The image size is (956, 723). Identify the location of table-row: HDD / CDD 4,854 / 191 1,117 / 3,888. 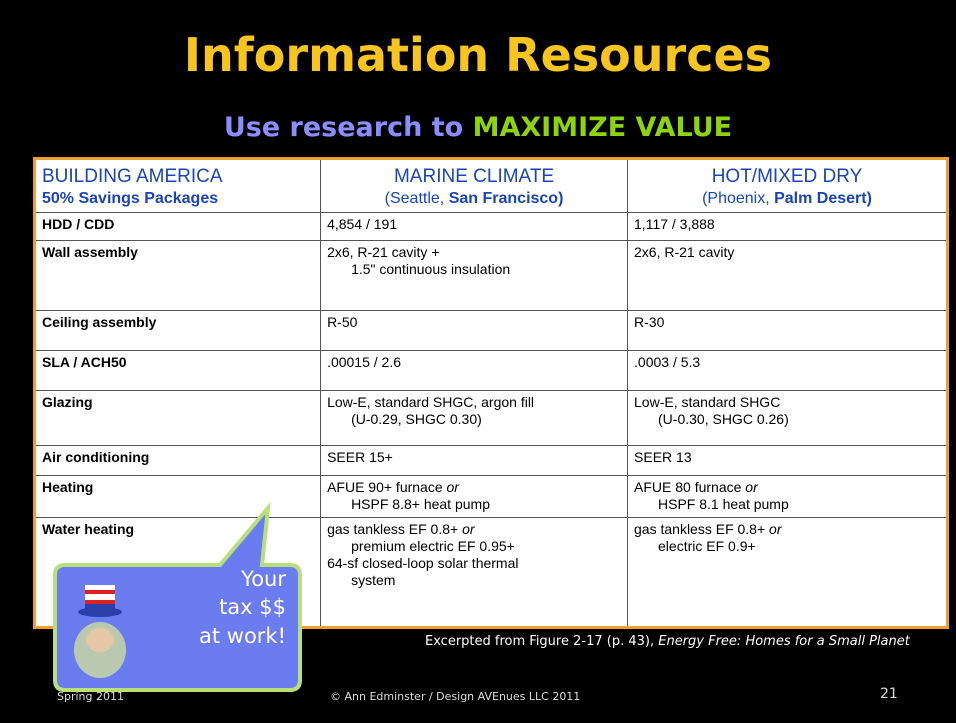
(490, 226).